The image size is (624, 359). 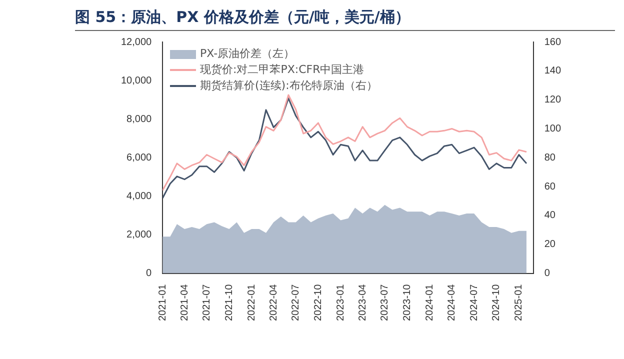 What do you see at coordinates (550, 186) in the screenshot?
I see `y2-tick-label: 60` at bounding box center [550, 186].